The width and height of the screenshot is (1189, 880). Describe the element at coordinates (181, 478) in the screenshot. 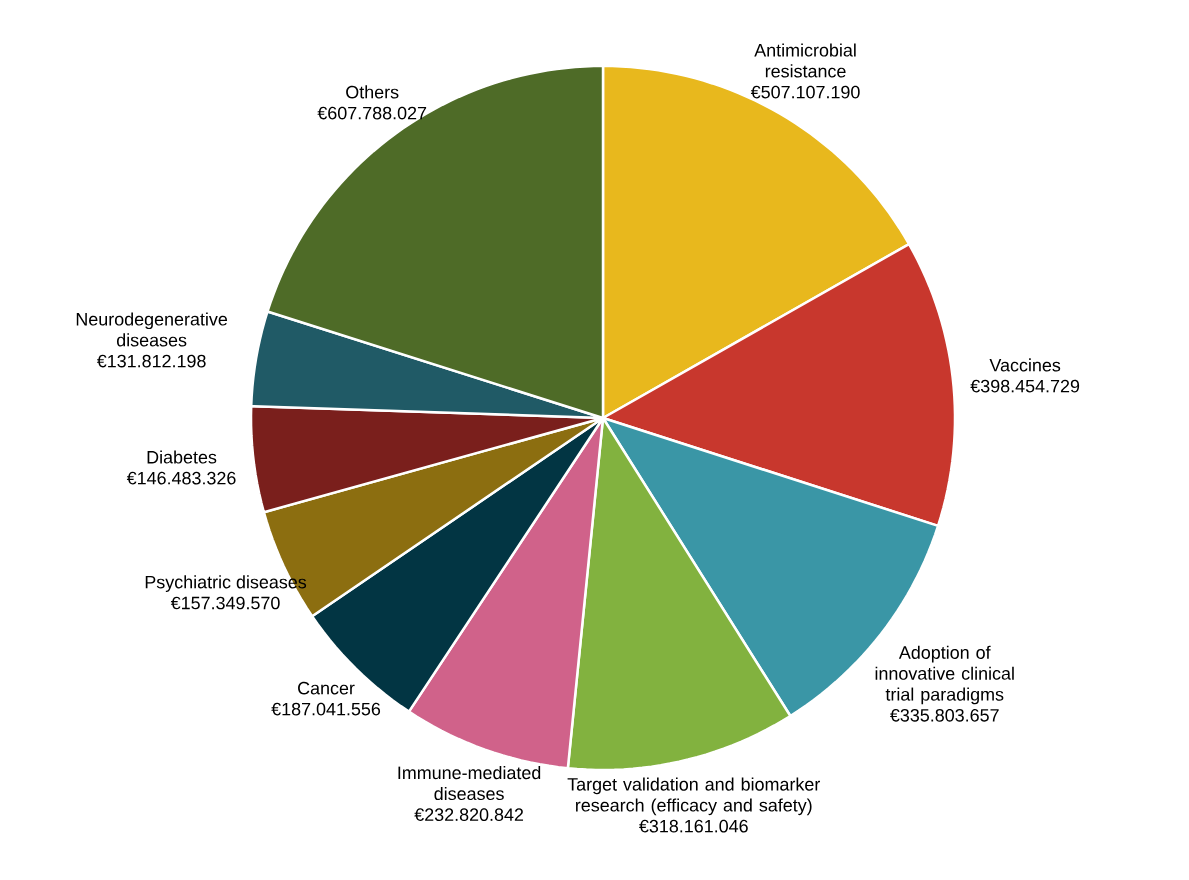

I see `data-label: €146.483.326` at that location.